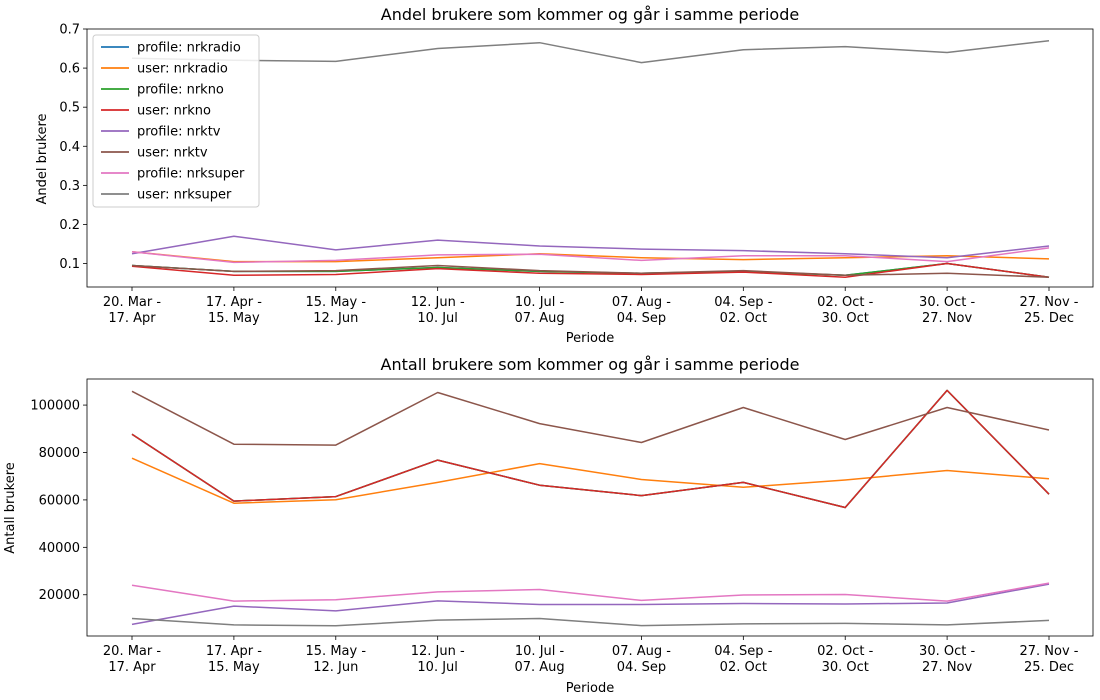  Describe the element at coordinates (59, 453) in the screenshot. I see `y-tick-label: 80000` at that location.